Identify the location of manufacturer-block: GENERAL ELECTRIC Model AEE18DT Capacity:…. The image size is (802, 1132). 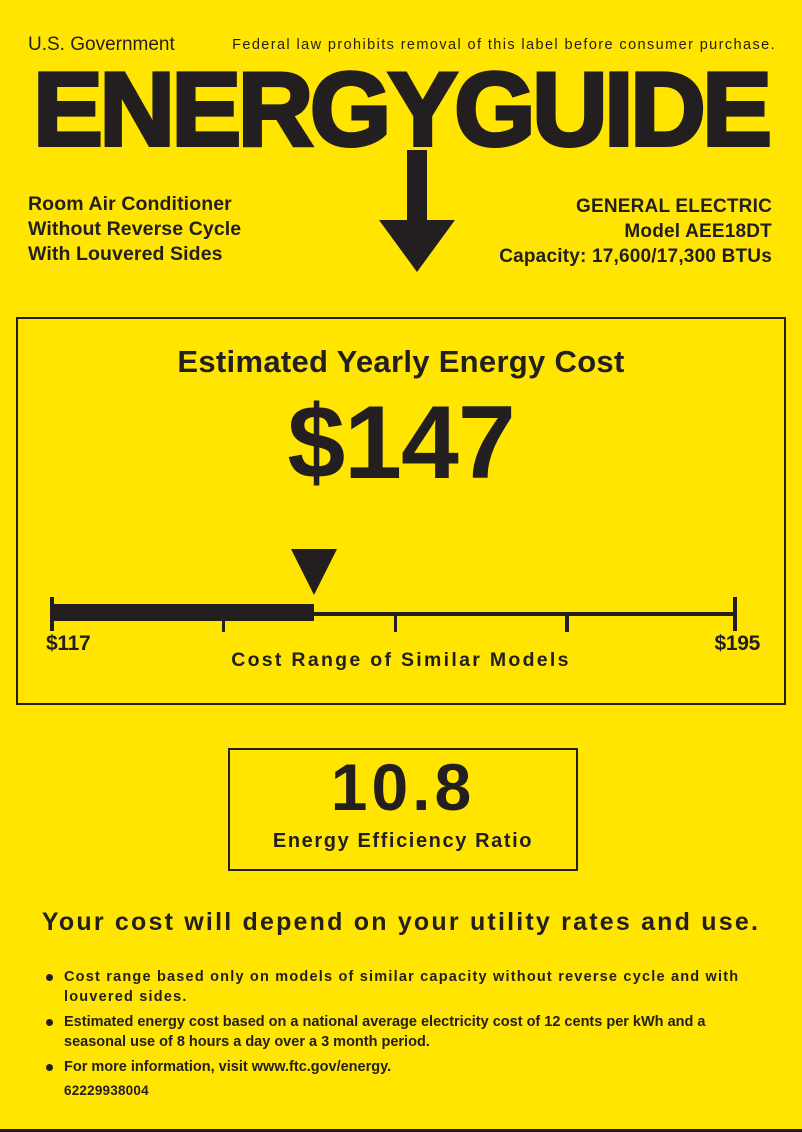
(635, 231).